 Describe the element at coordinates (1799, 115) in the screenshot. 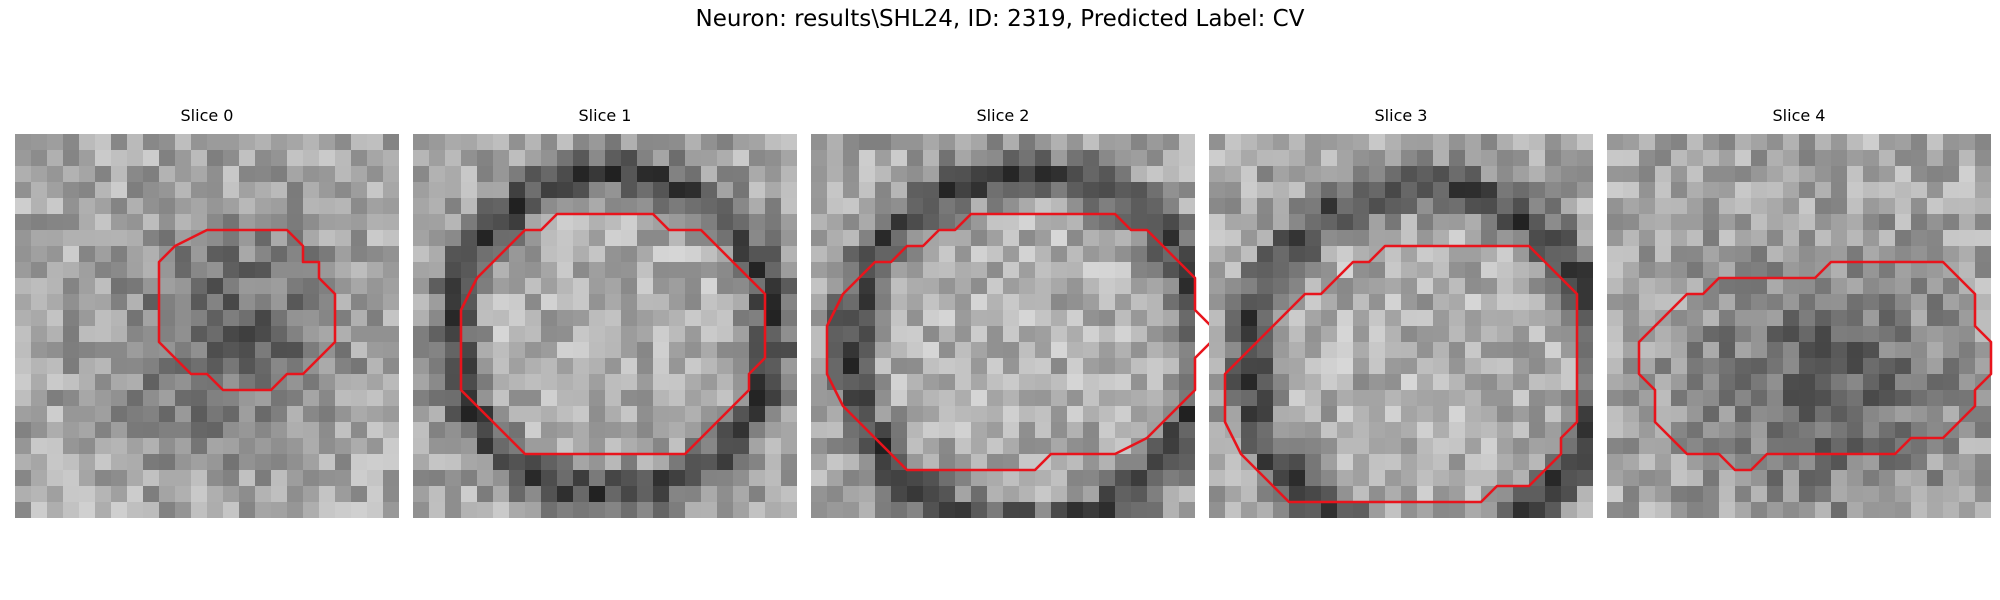

I see `slice-title: Slice 4` at that location.